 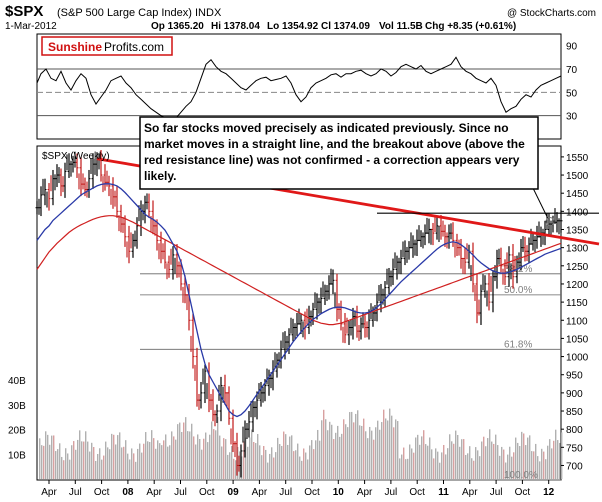 I want to click on price-tick-label: 1100, so click(x=577, y=321).